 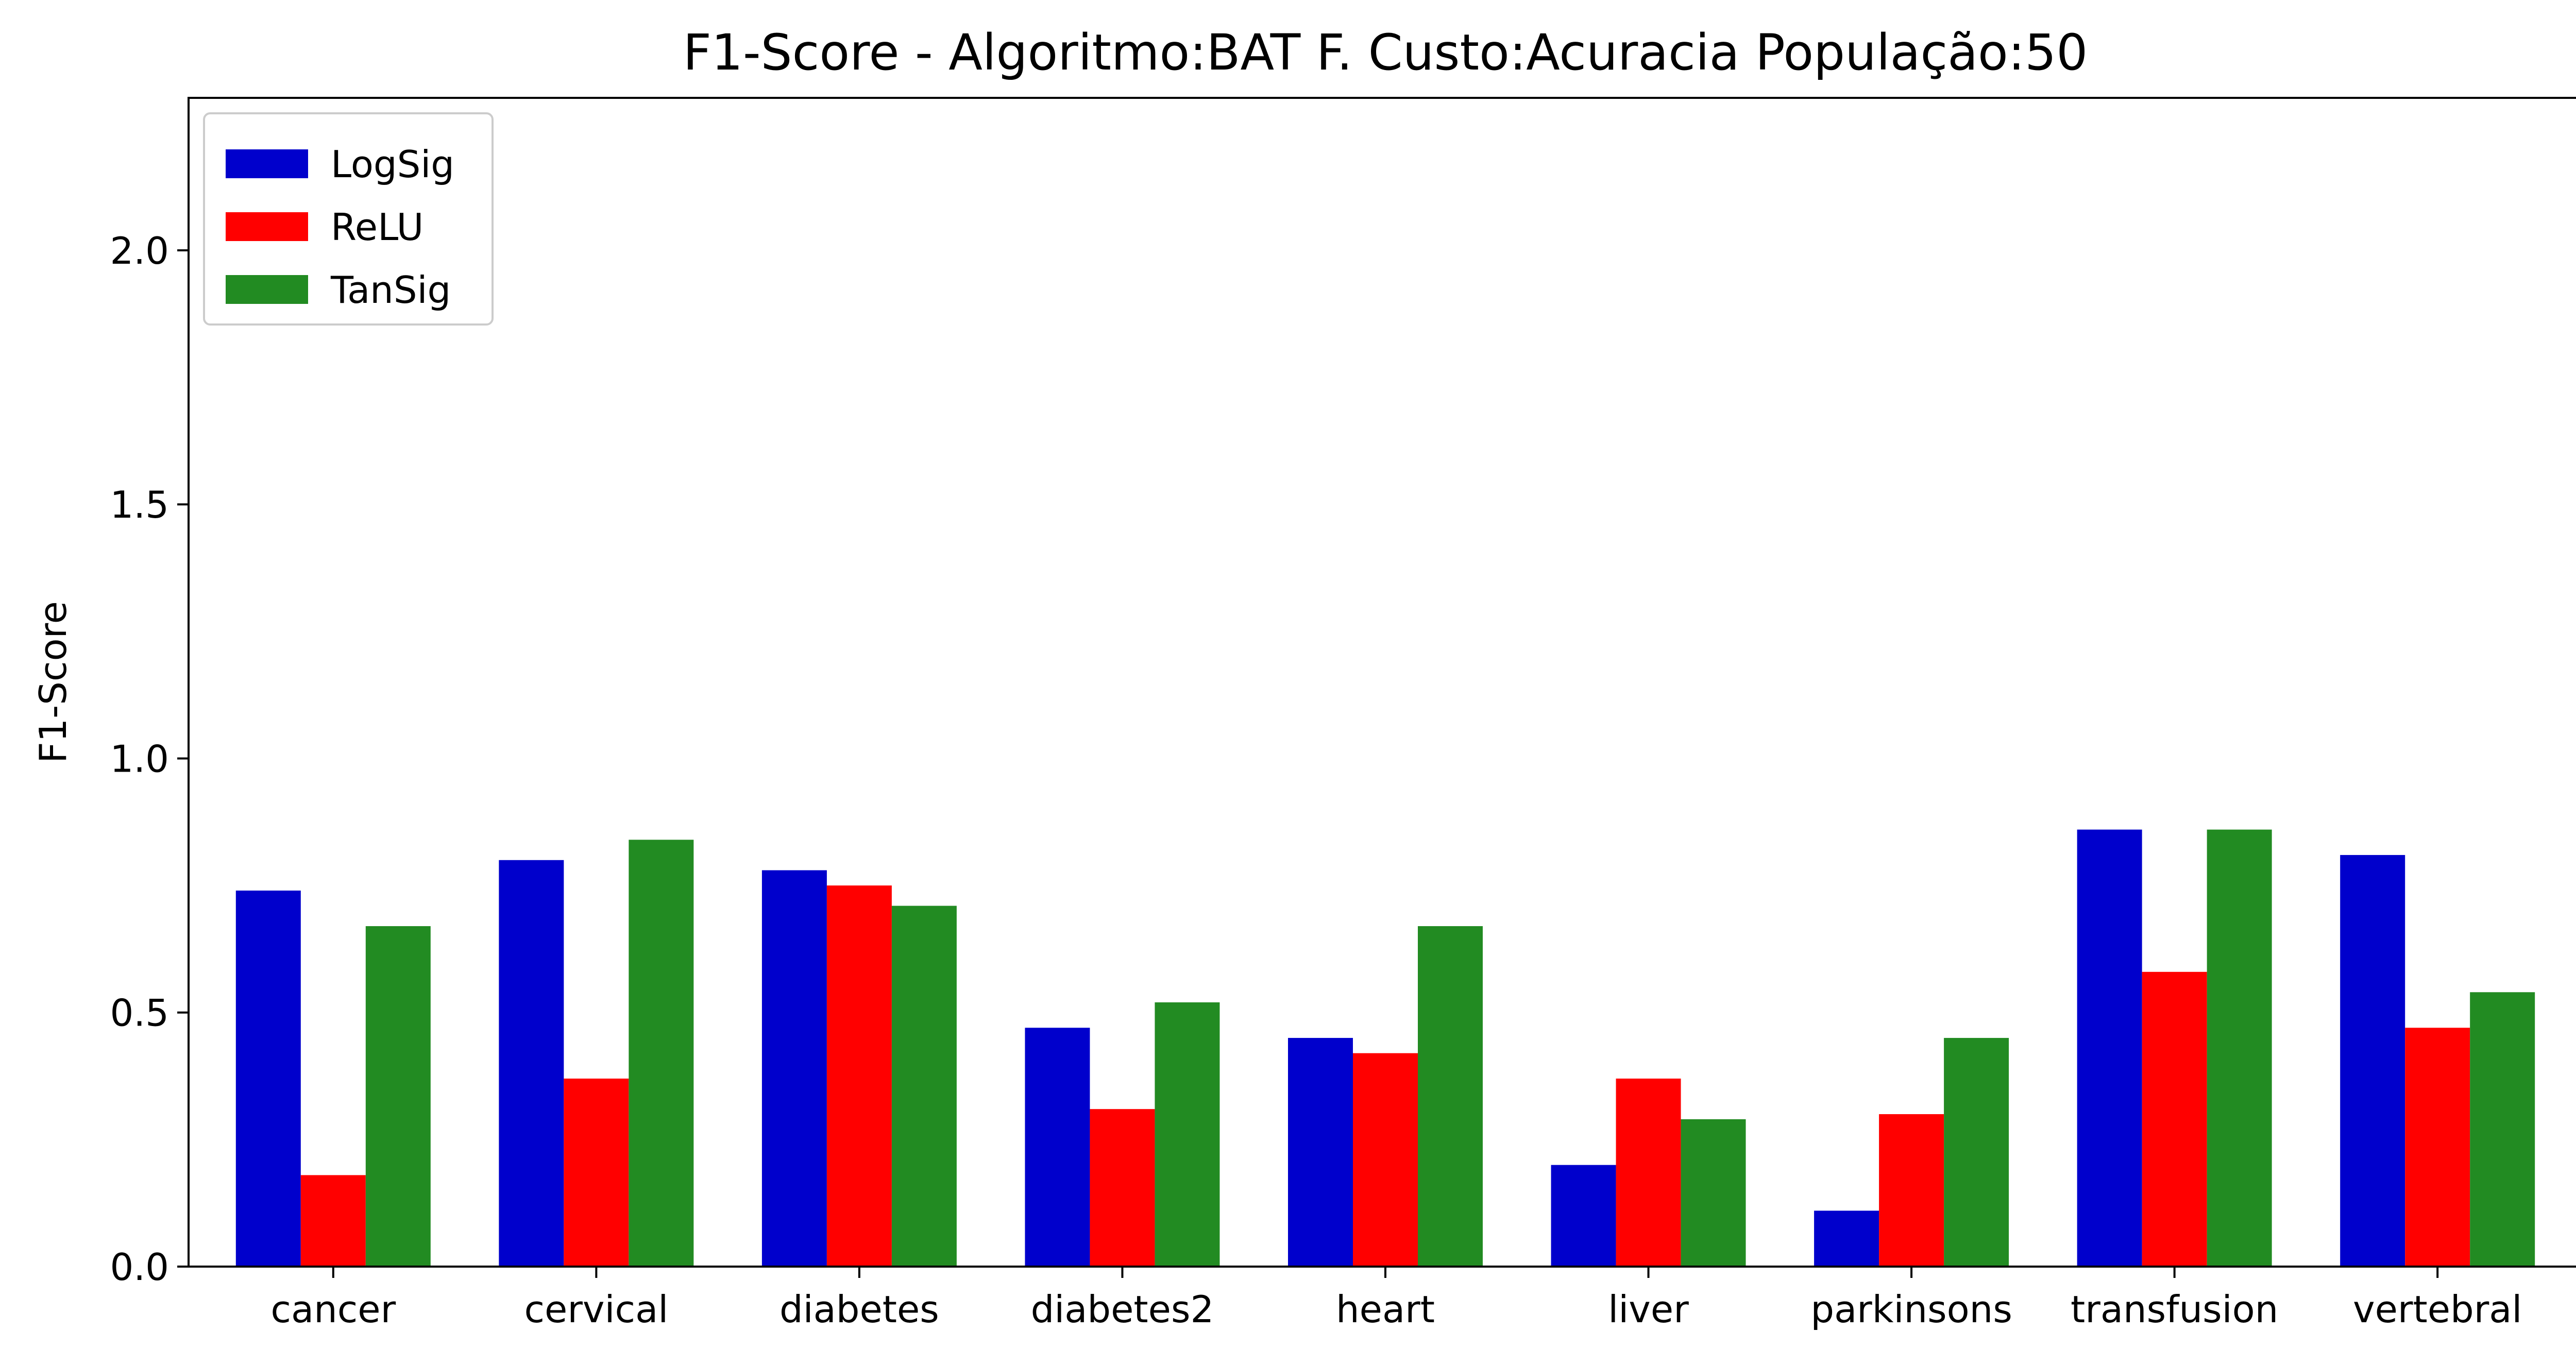 What do you see at coordinates (267, 226) in the screenshot?
I see `legend-swatch-relu` at bounding box center [267, 226].